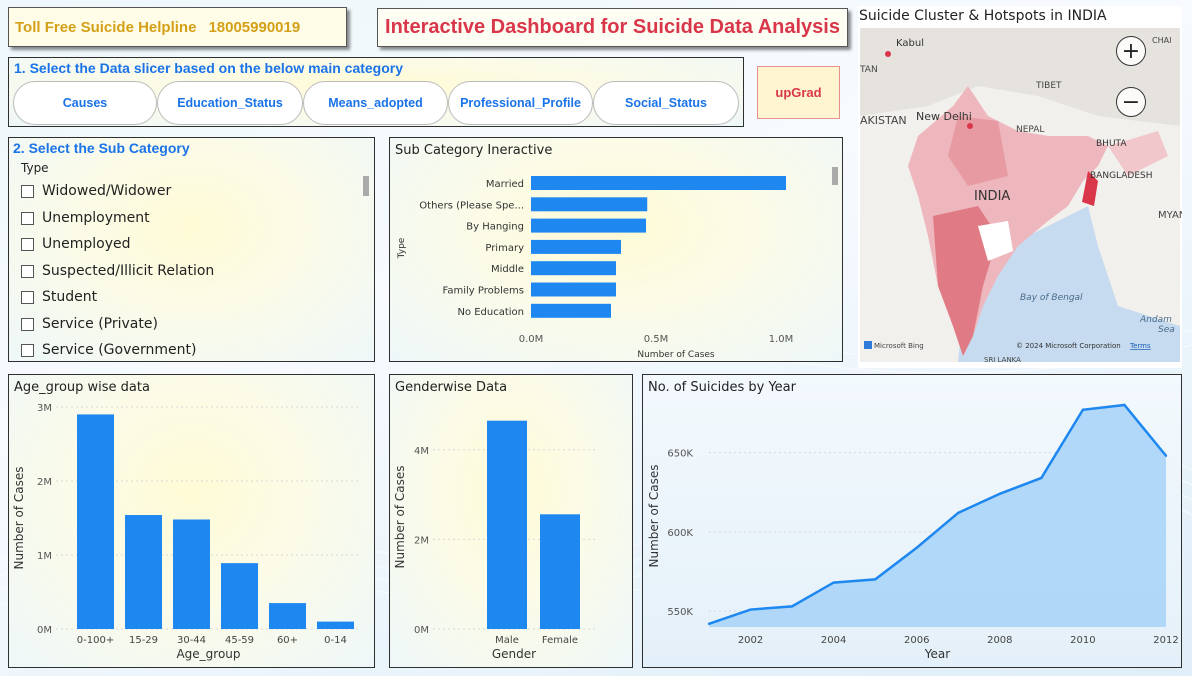  Describe the element at coordinates (781, 339) in the screenshot. I see `tick-label: 1.0M` at that location.